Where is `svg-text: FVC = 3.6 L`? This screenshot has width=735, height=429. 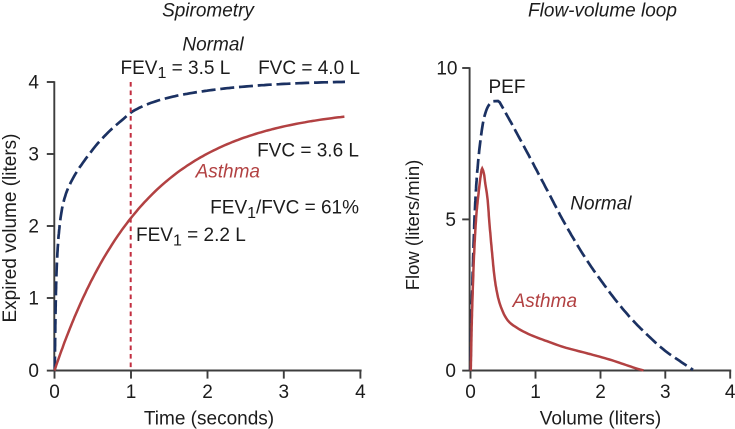 svg-text: FVC = 3.6 L is located at coordinates (308, 150).